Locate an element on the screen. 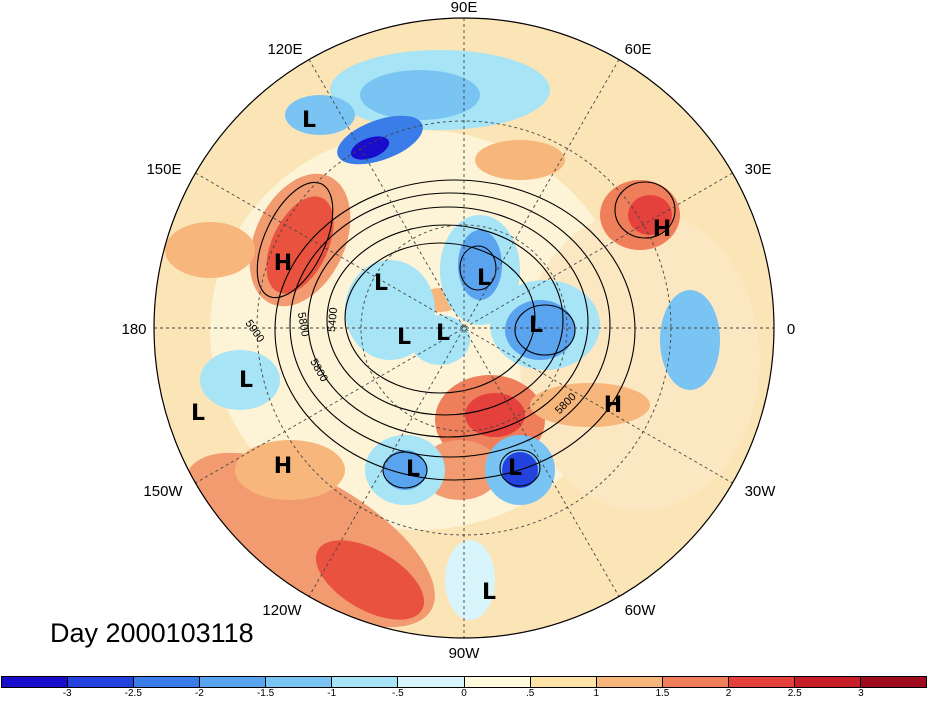  lon-label: 180 is located at coordinates (133, 329).